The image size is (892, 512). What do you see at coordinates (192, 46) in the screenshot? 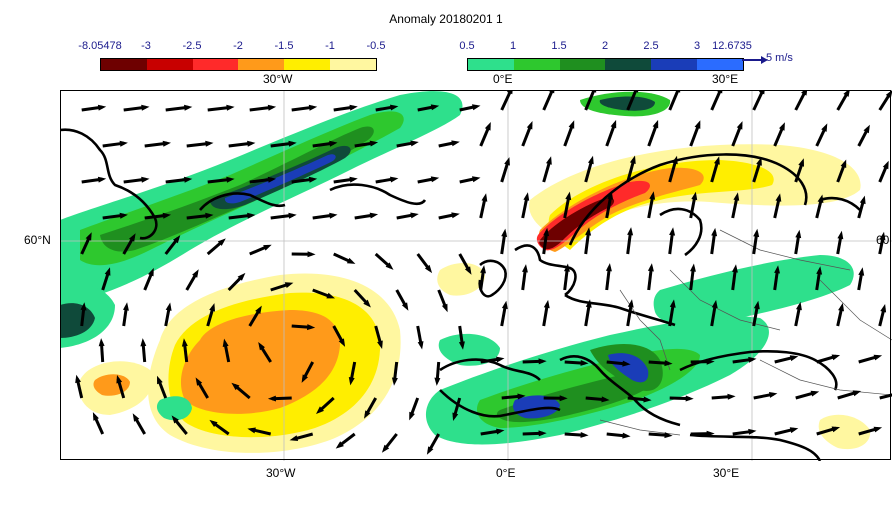
I see `neg-tick-label: -2.5` at bounding box center [192, 46].